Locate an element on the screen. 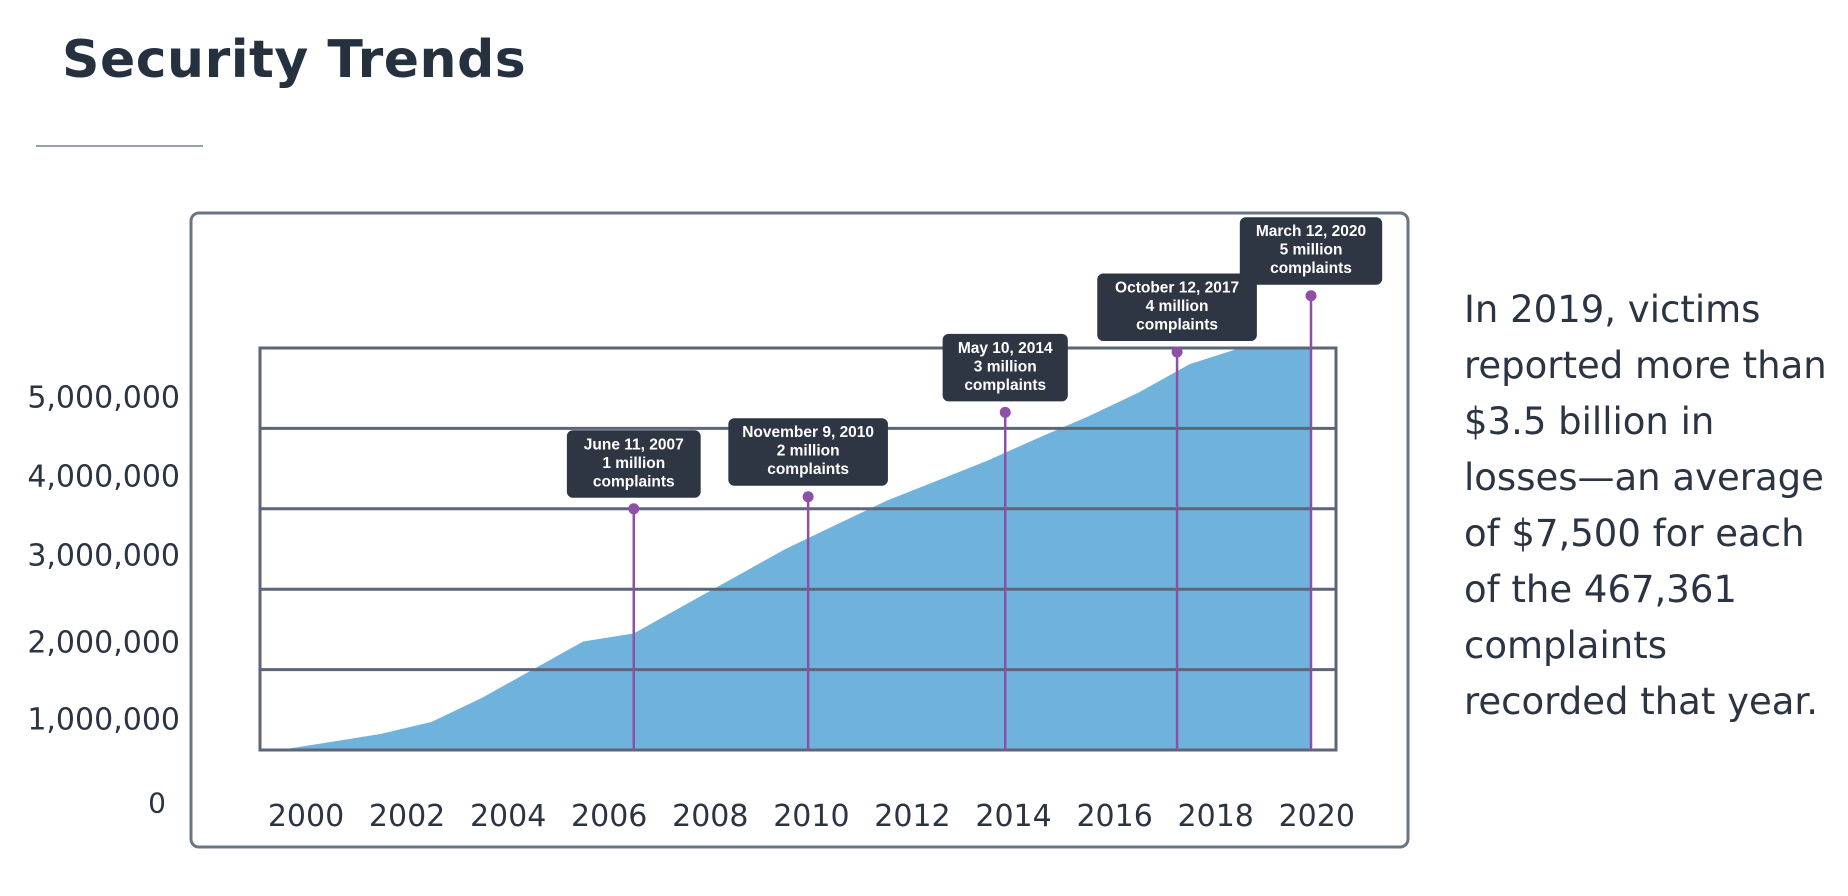 This screenshot has height=896, width=1848. milestone-label-text: October 12, 2017 is located at coordinates (1177, 288).